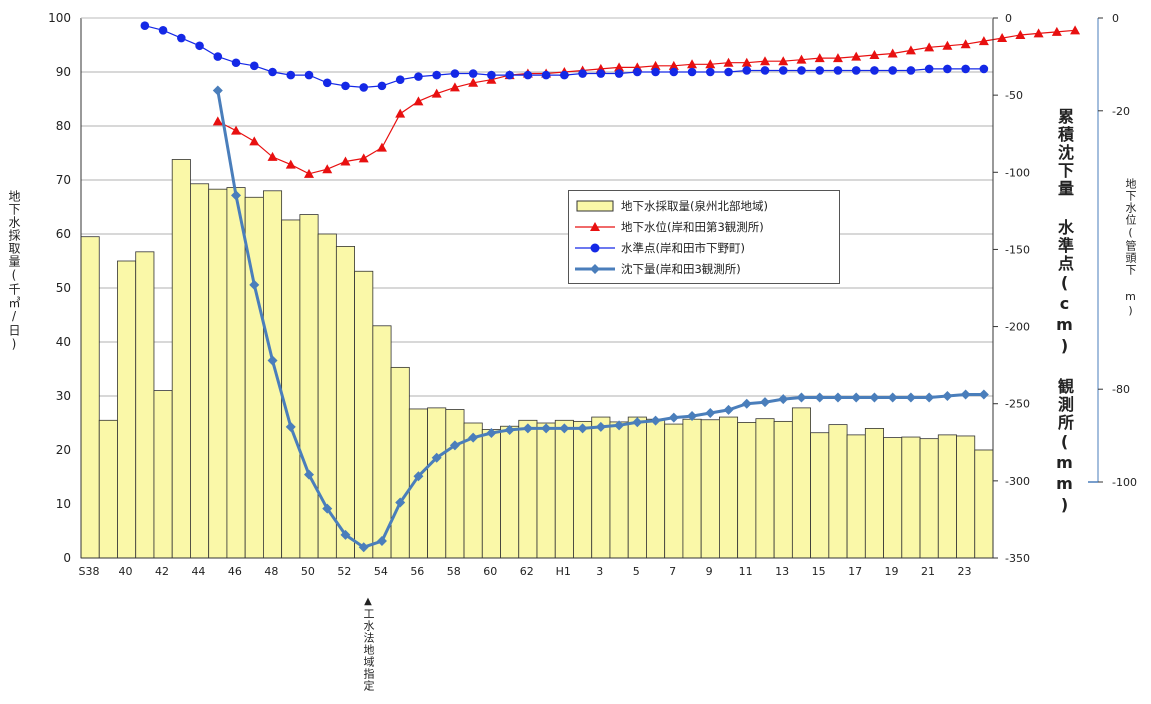 Image resolution: width=1151 pixels, height=704 pixels. What do you see at coordinates (308, 571) in the screenshot?
I see `x-tick-label: 50` at bounding box center [308, 571].